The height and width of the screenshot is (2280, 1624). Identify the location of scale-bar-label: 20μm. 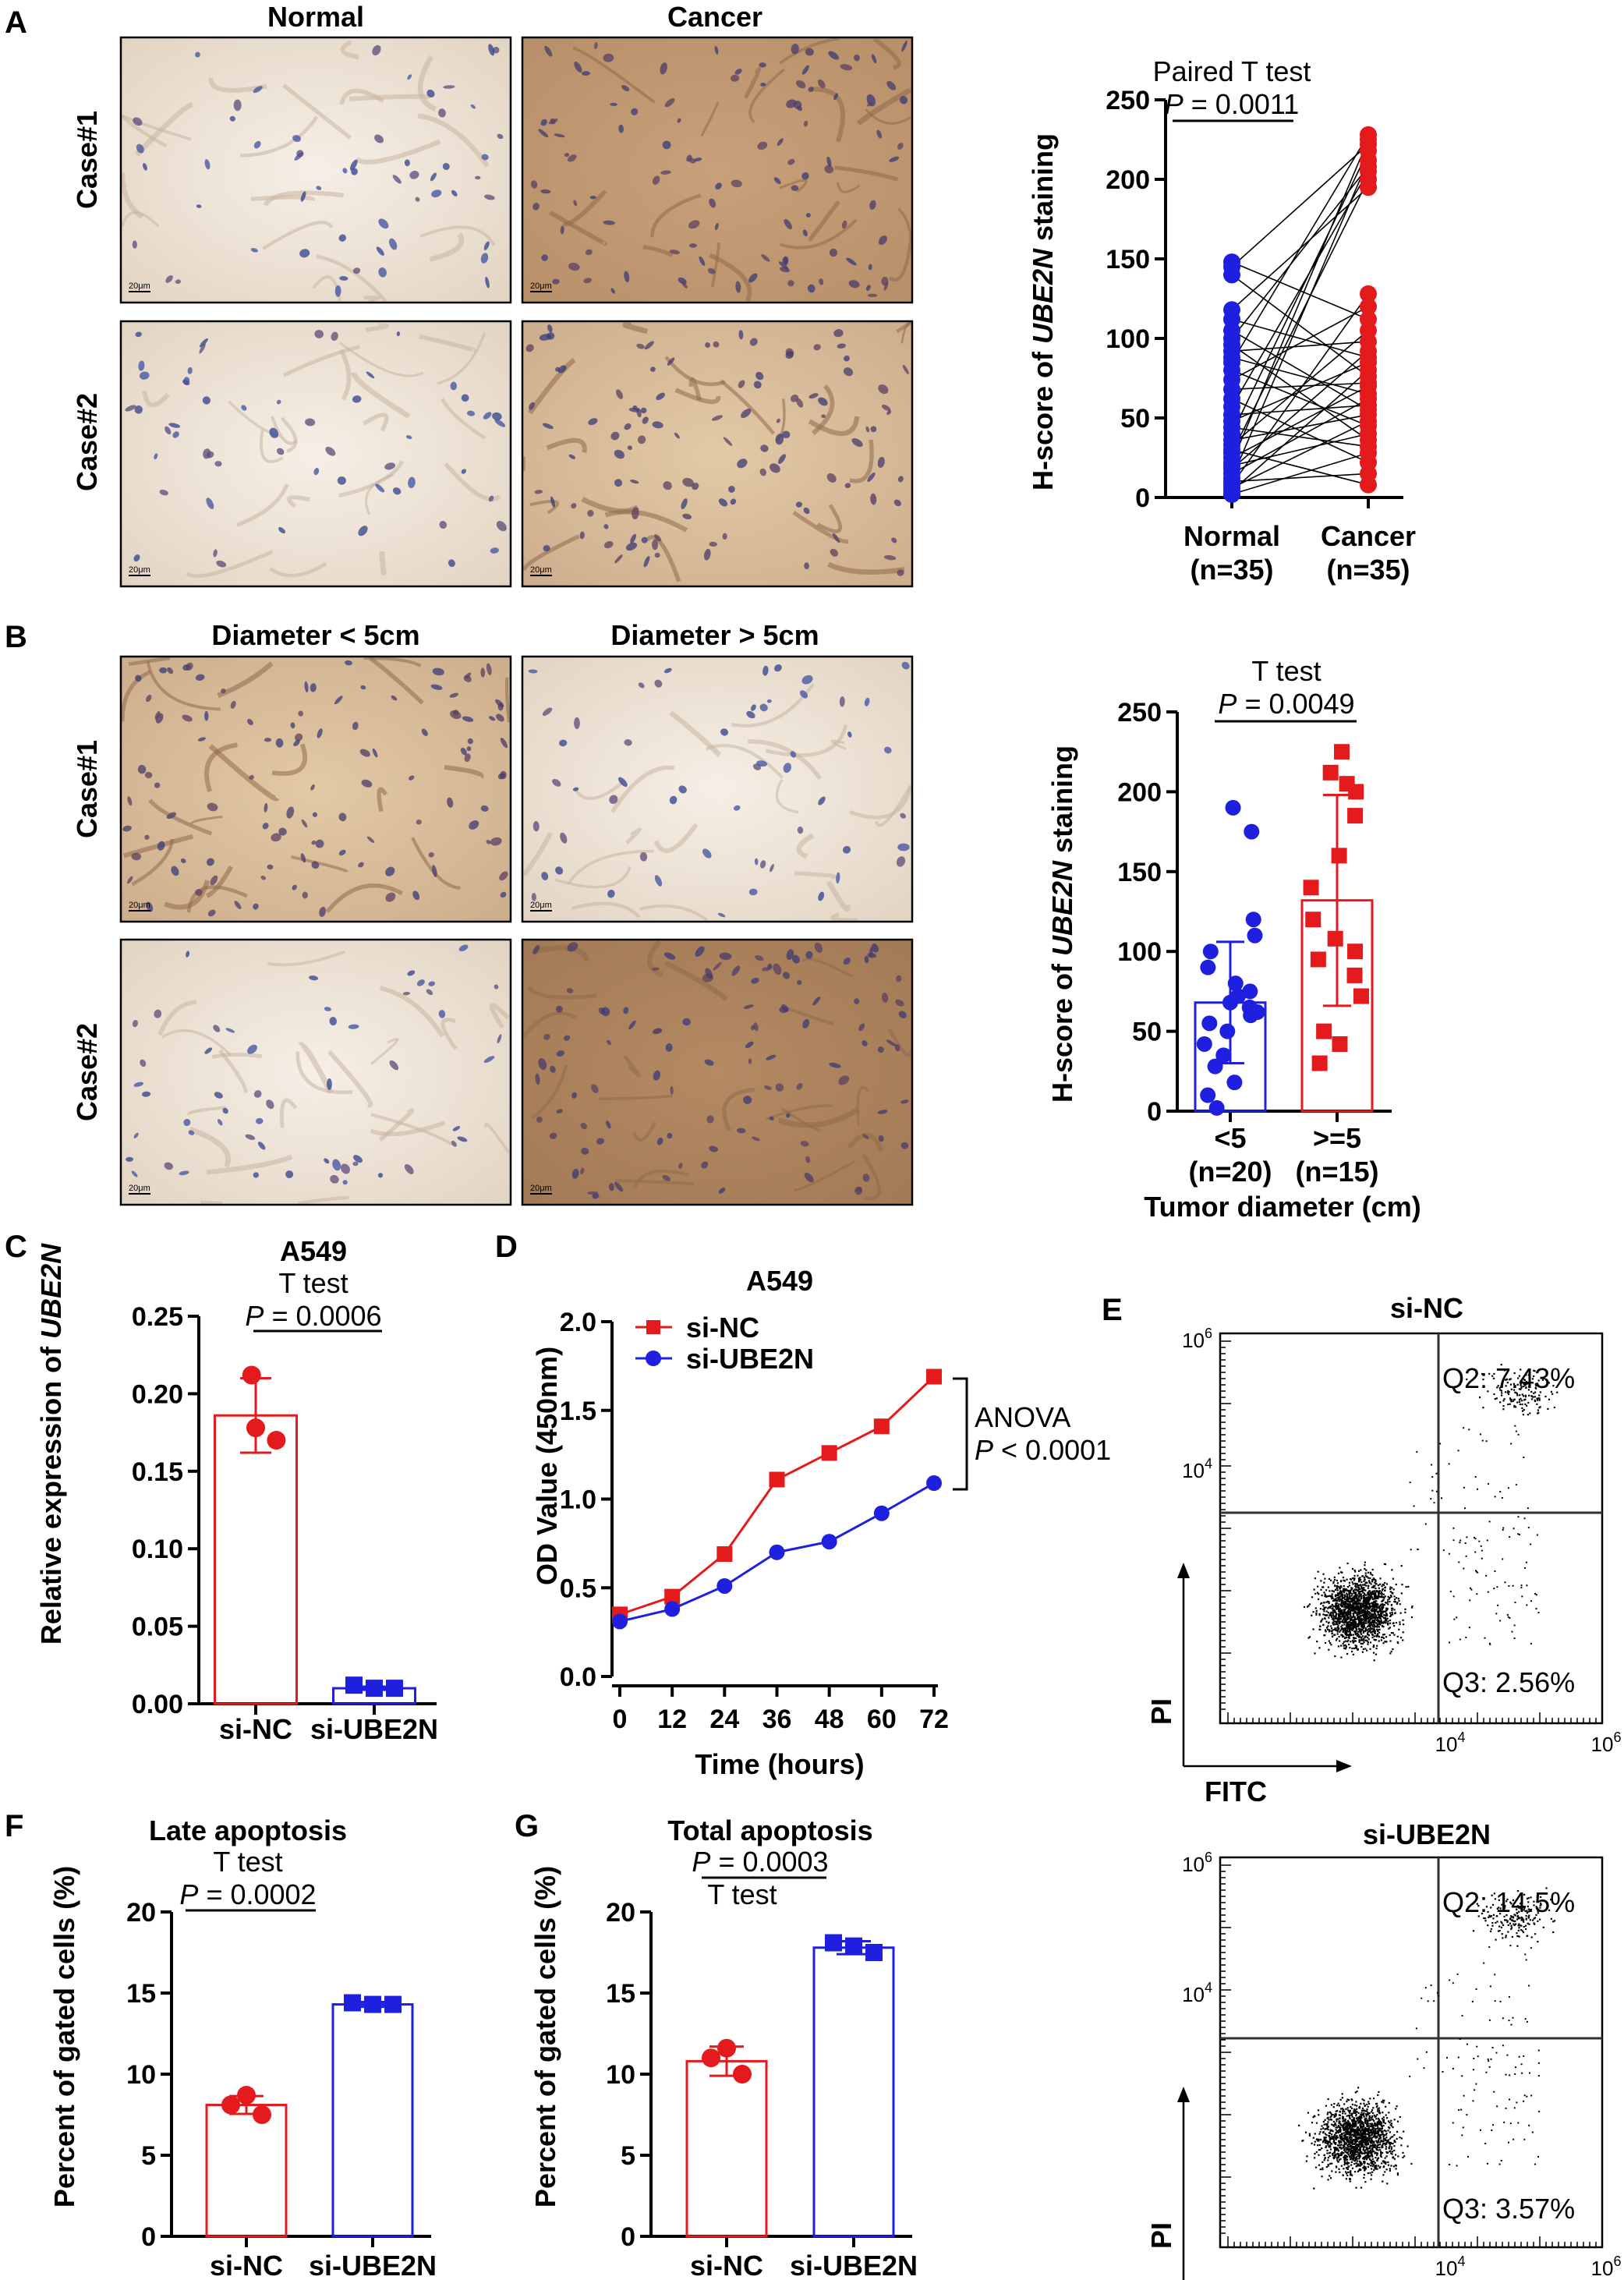
(139, 570).